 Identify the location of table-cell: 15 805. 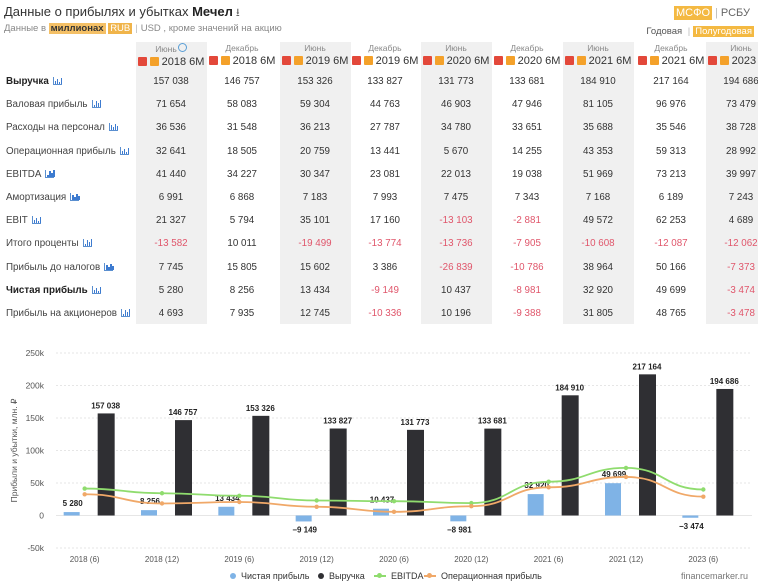
(242, 267).